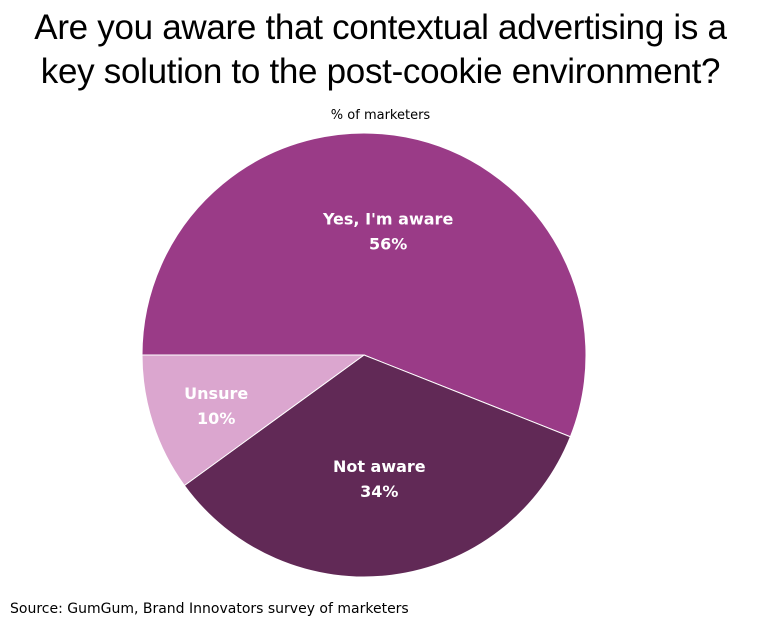 Image resolution: width=761 pixels, height=636 pixels. I want to click on slice-label: Not aware, so click(379, 466).